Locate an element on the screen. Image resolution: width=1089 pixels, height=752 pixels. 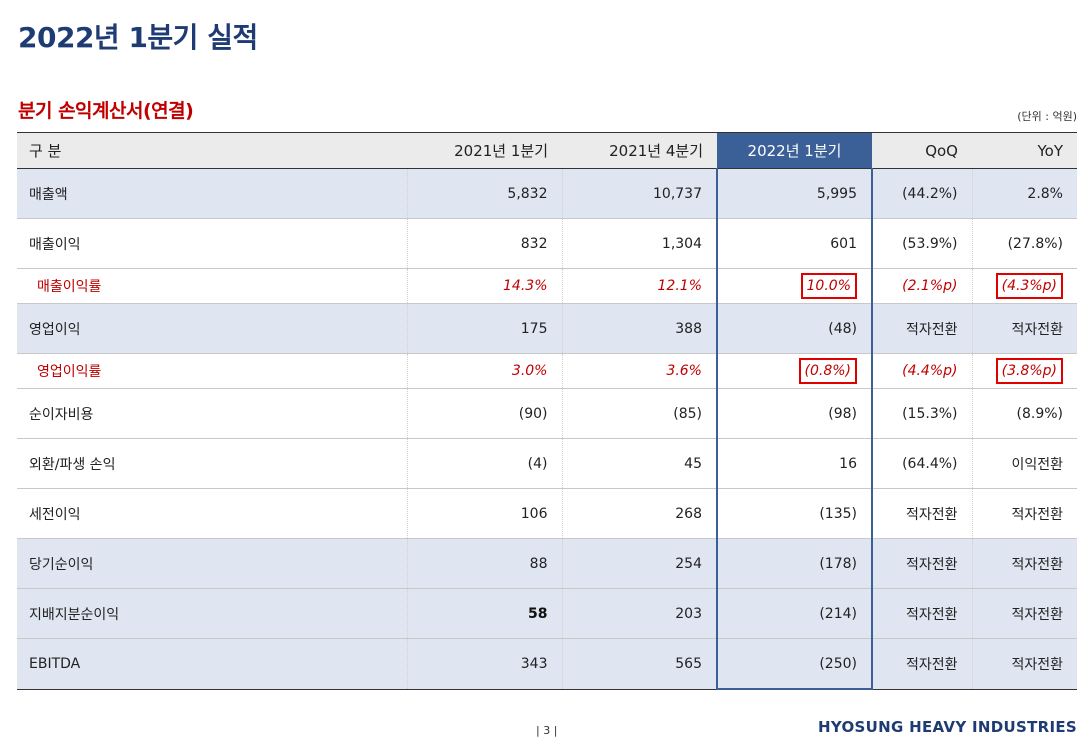
highlight-box: 10.0% is located at coordinates (828, 286).